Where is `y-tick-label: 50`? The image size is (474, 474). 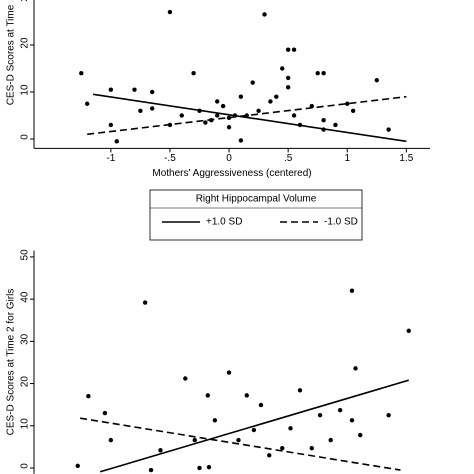 y-tick-label: 50 is located at coordinates (25, 255).